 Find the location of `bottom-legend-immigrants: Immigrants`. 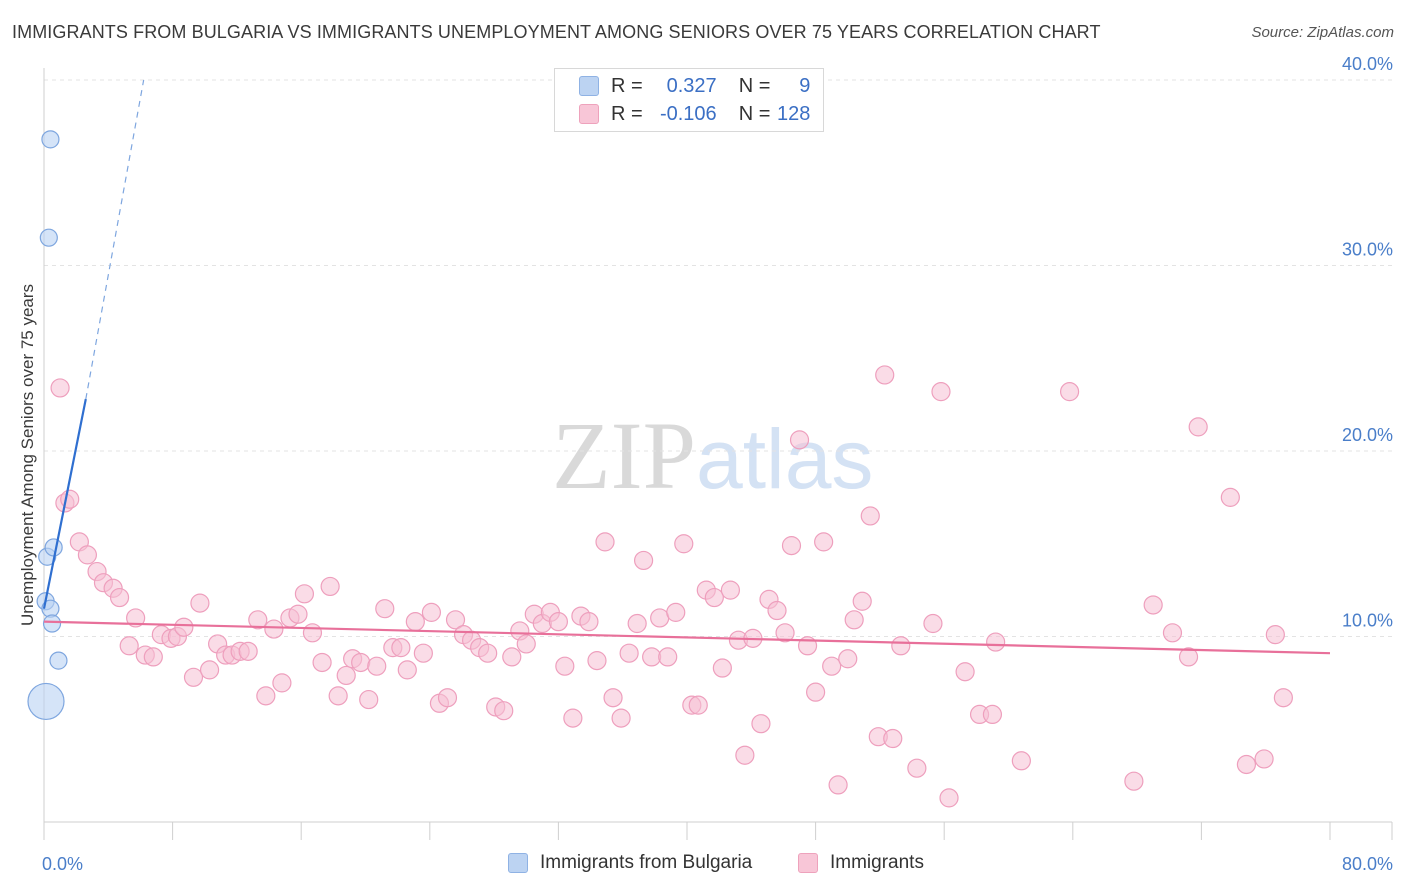

bottom-legend-immigrants: Immigrants is located at coordinates (861, 863).